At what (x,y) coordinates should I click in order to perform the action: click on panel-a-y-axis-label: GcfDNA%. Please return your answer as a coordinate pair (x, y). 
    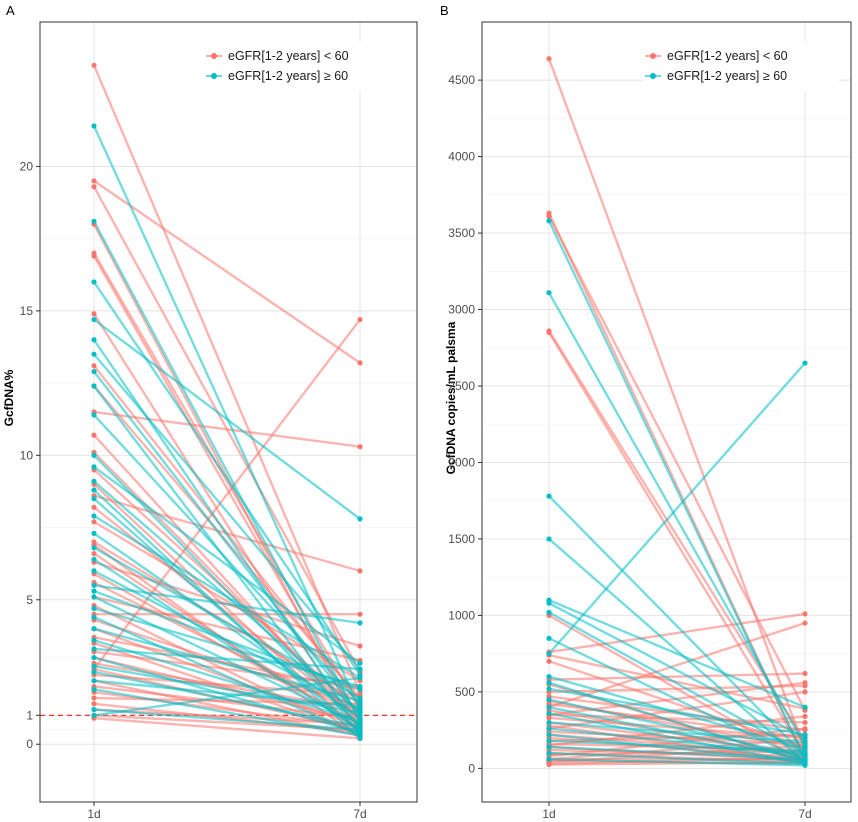
    Looking at the image, I should click on (9, 397).